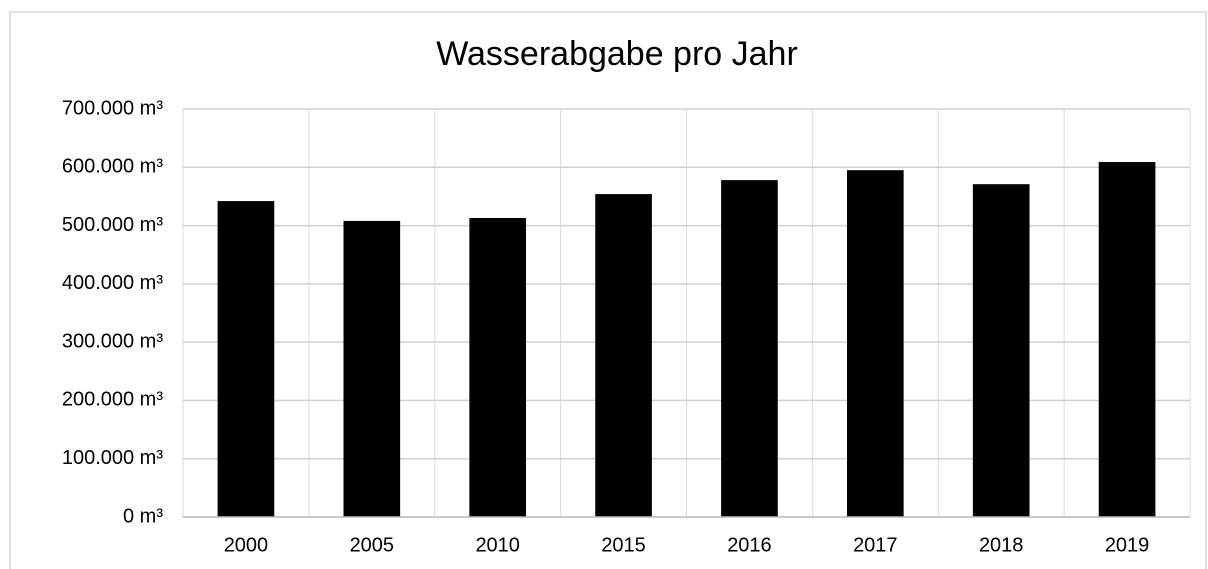 The height and width of the screenshot is (569, 1208). Describe the element at coordinates (113, 283) in the screenshot. I see `y-tick-label: 400.000 m³` at that location.